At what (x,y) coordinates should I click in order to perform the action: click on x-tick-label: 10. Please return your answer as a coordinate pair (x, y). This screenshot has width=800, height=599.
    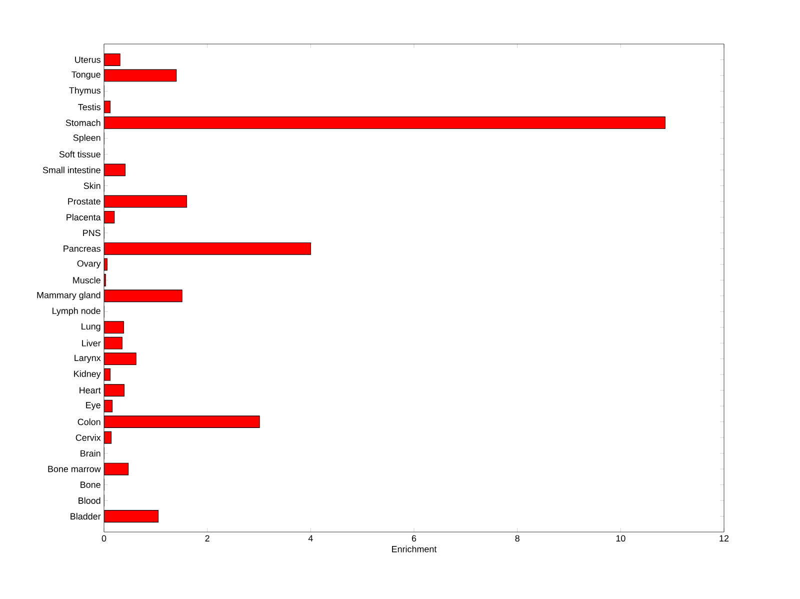
    Looking at the image, I should click on (621, 538).